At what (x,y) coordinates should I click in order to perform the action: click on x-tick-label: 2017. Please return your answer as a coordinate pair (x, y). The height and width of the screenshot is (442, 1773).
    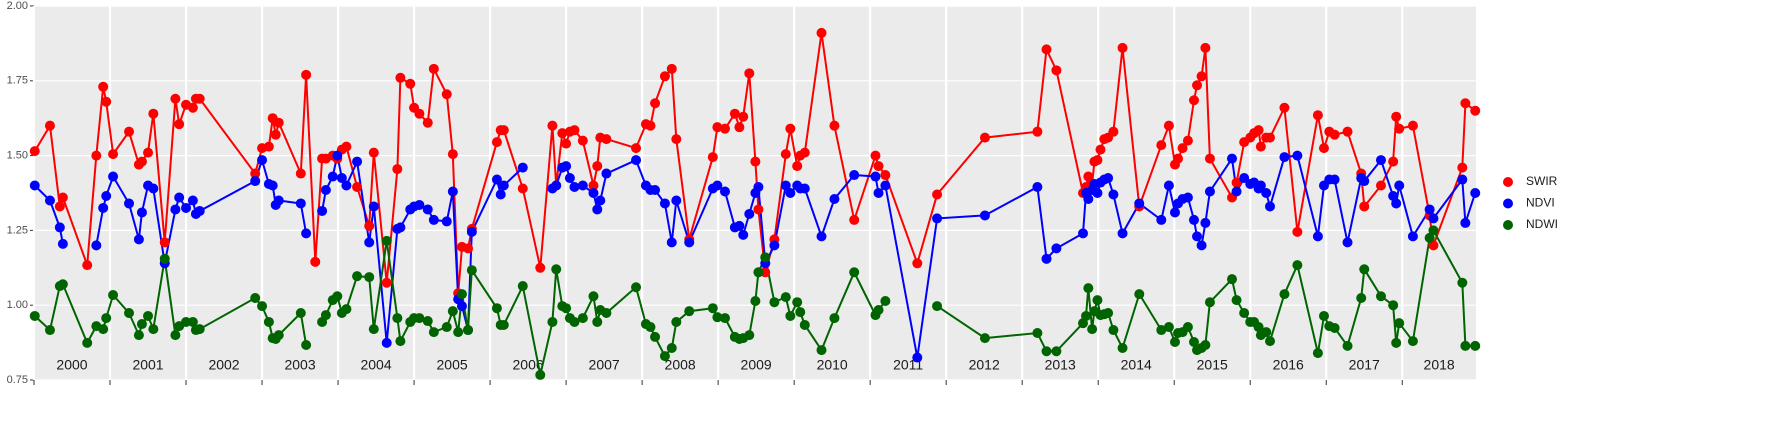
    Looking at the image, I should click on (1364, 365).